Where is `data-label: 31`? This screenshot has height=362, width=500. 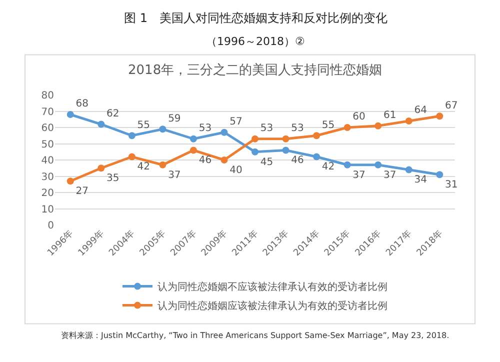 data-label: 31 is located at coordinates (451, 185).